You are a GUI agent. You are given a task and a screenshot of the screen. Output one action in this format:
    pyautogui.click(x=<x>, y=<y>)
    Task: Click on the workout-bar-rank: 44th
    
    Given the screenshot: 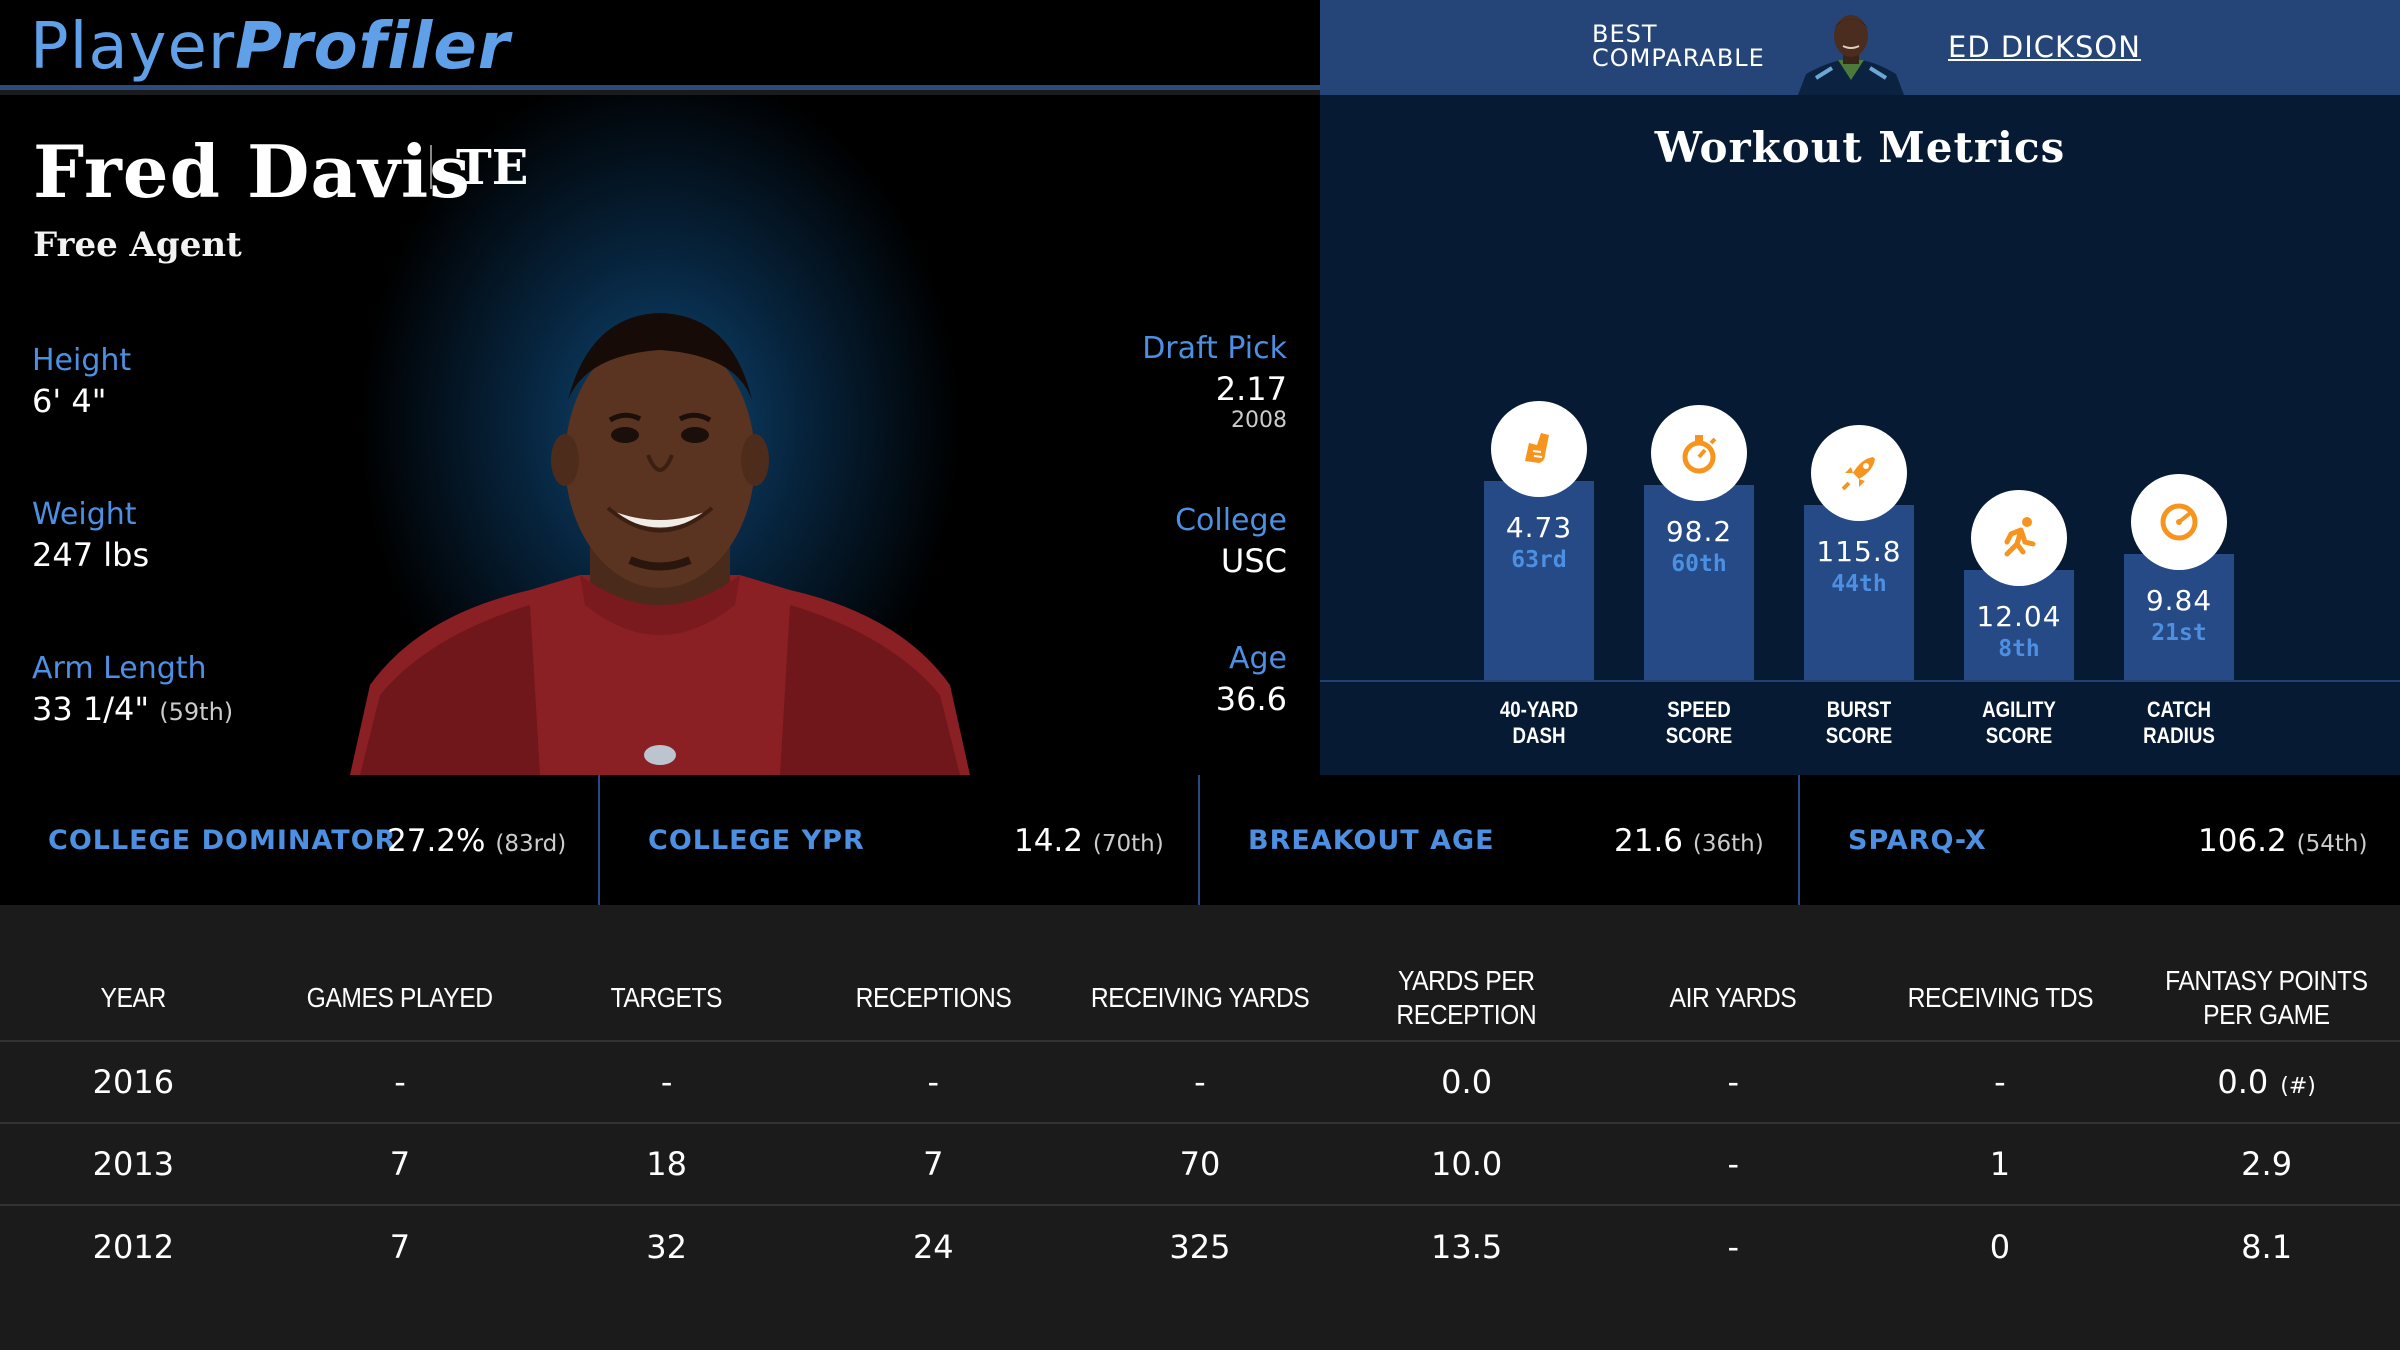 What is the action you would take?
    pyautogui.click(x=1859, y=584)
    